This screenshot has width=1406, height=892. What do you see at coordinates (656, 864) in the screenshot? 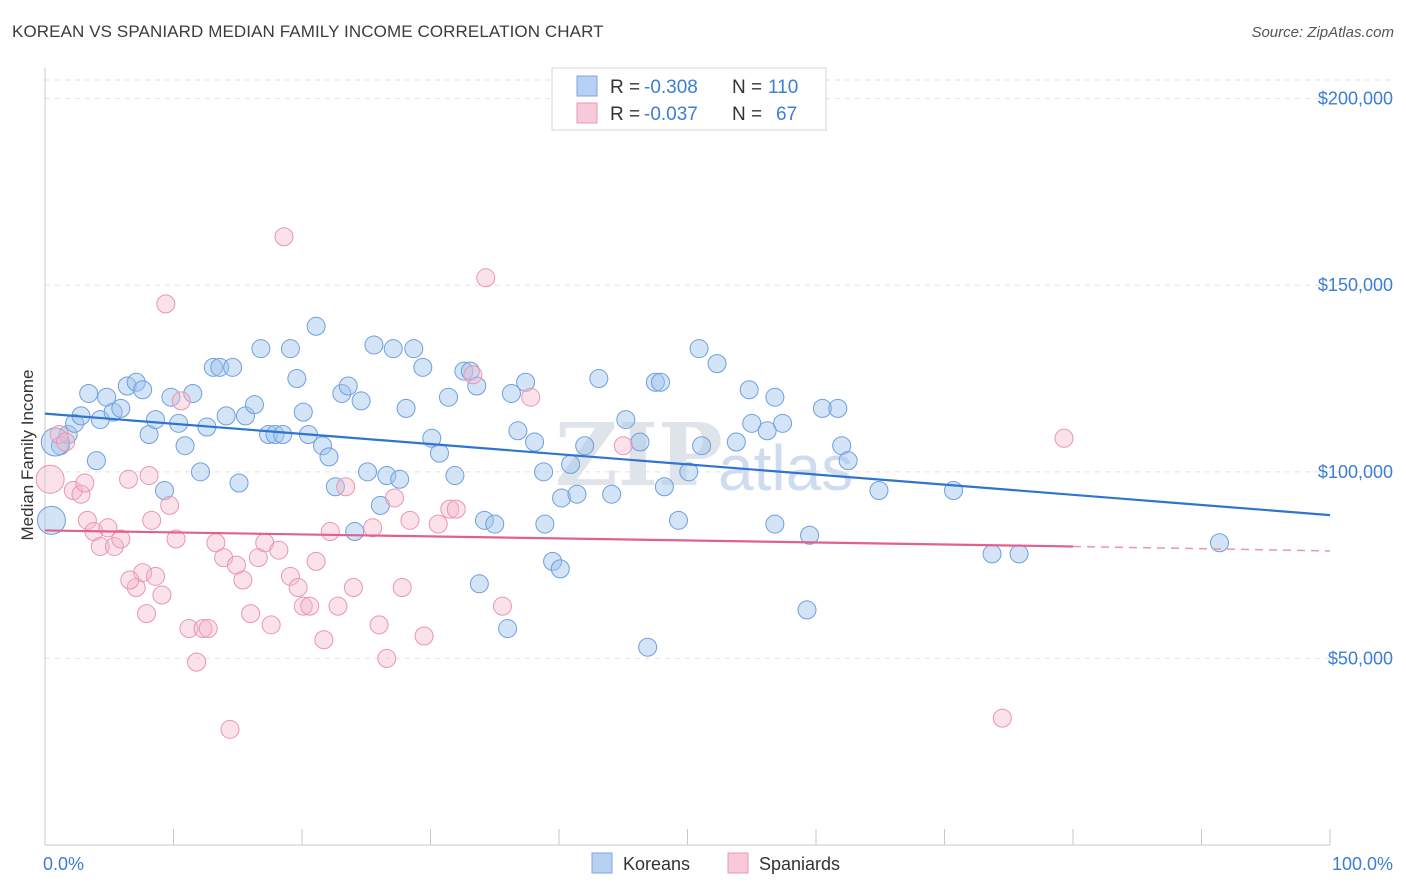
I see `legend-bottom-label-koreans: Koreans` at bounding box center [656, 864].